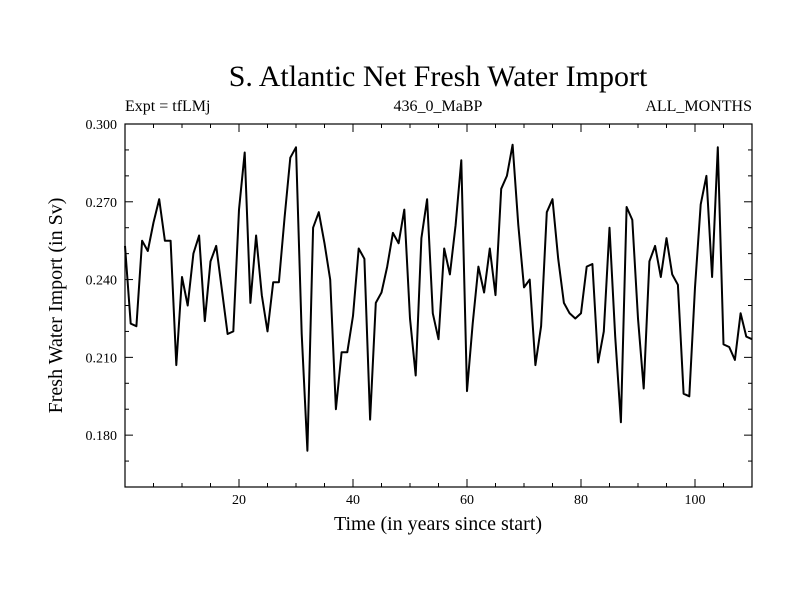 Image resolution: width=800 pixels, height=600 pixels. I want to click on chart-title: S. Atlantic Net Fresh Water Import, so click(438, 76).